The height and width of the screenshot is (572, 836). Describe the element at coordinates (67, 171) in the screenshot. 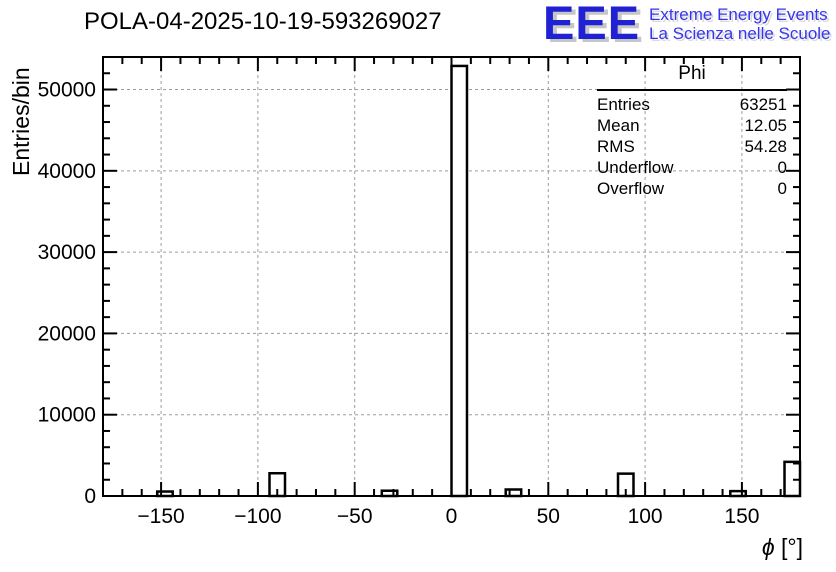

I see `y-tick-label: 40000` at that location.